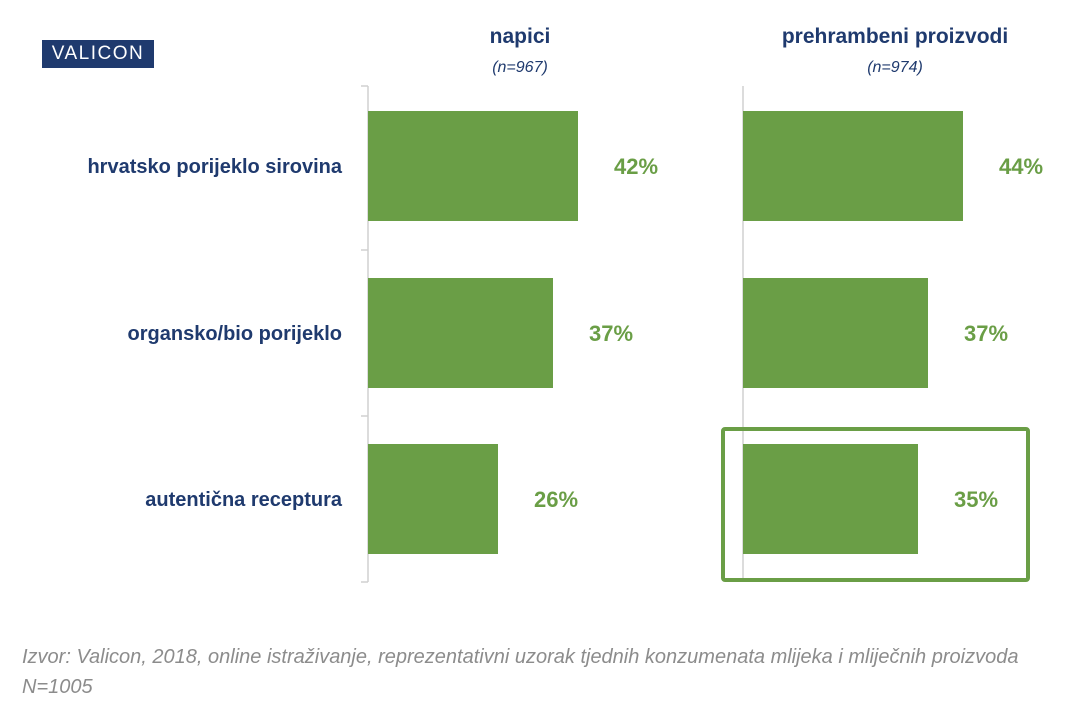 This screenshot has height=720, width=1082. I want to click on valicon-logo: VALICON, so click(98, 54).